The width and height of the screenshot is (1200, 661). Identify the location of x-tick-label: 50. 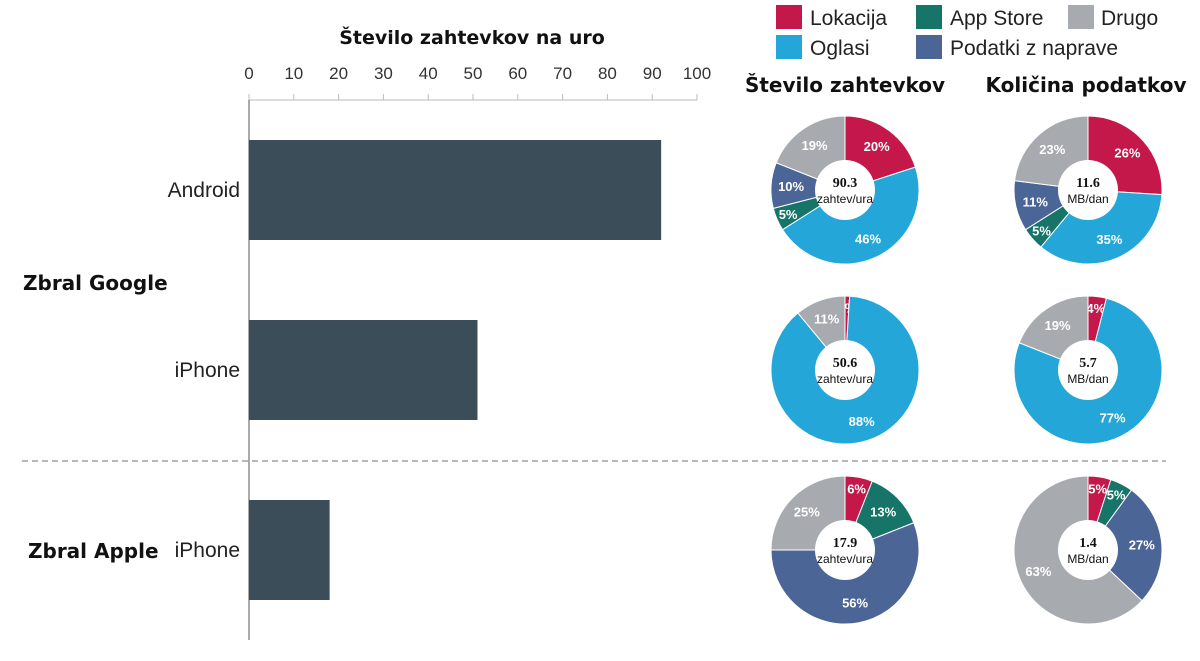
(473, 73).